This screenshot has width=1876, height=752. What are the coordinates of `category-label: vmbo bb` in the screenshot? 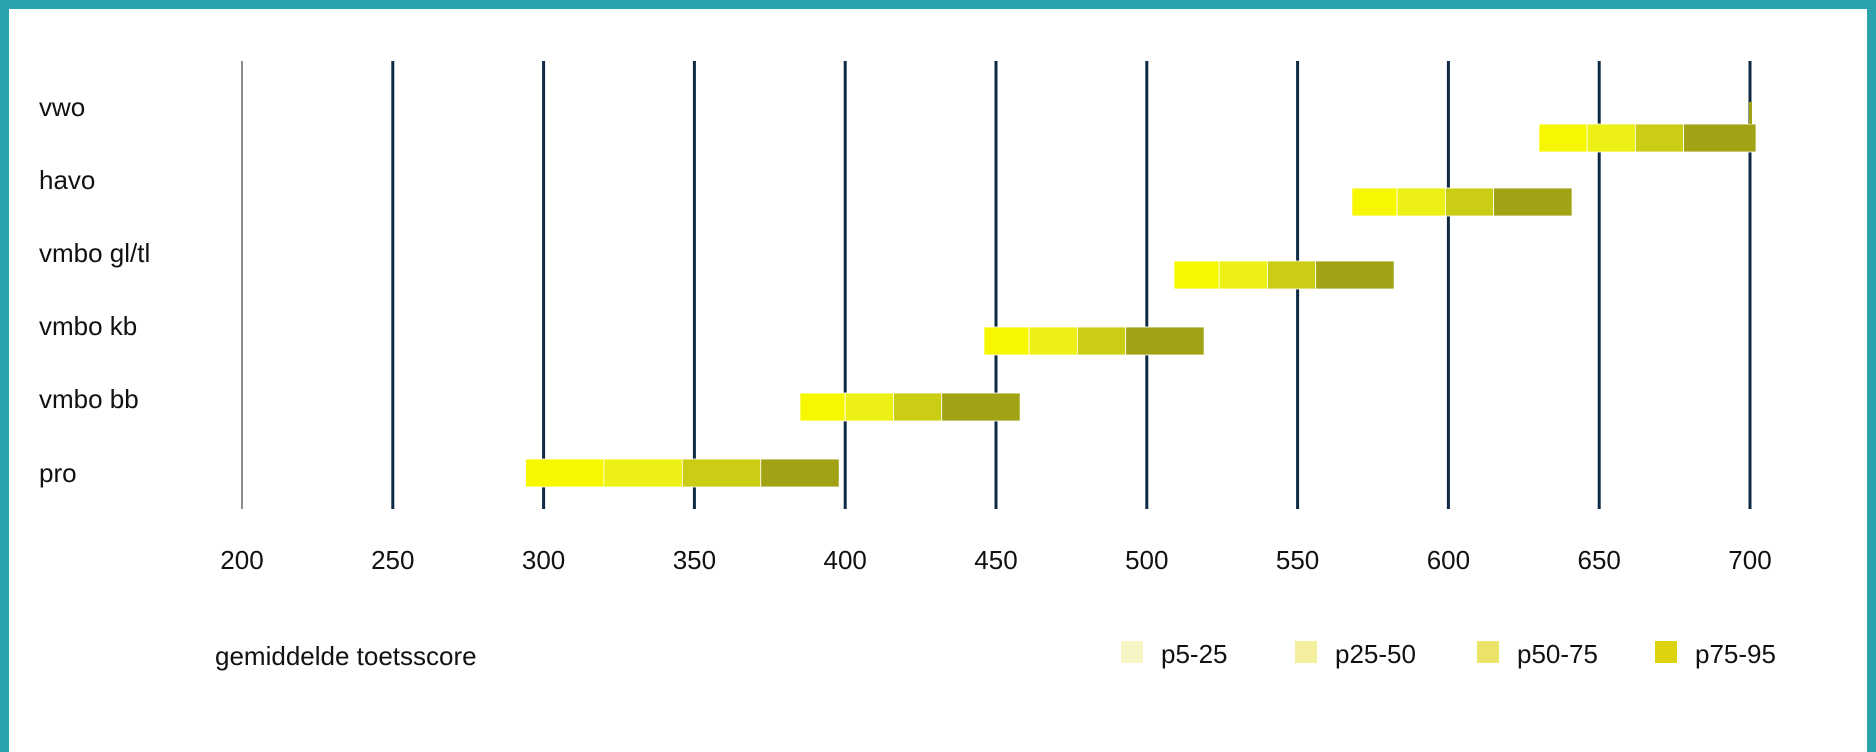 It's located at (89, 399).